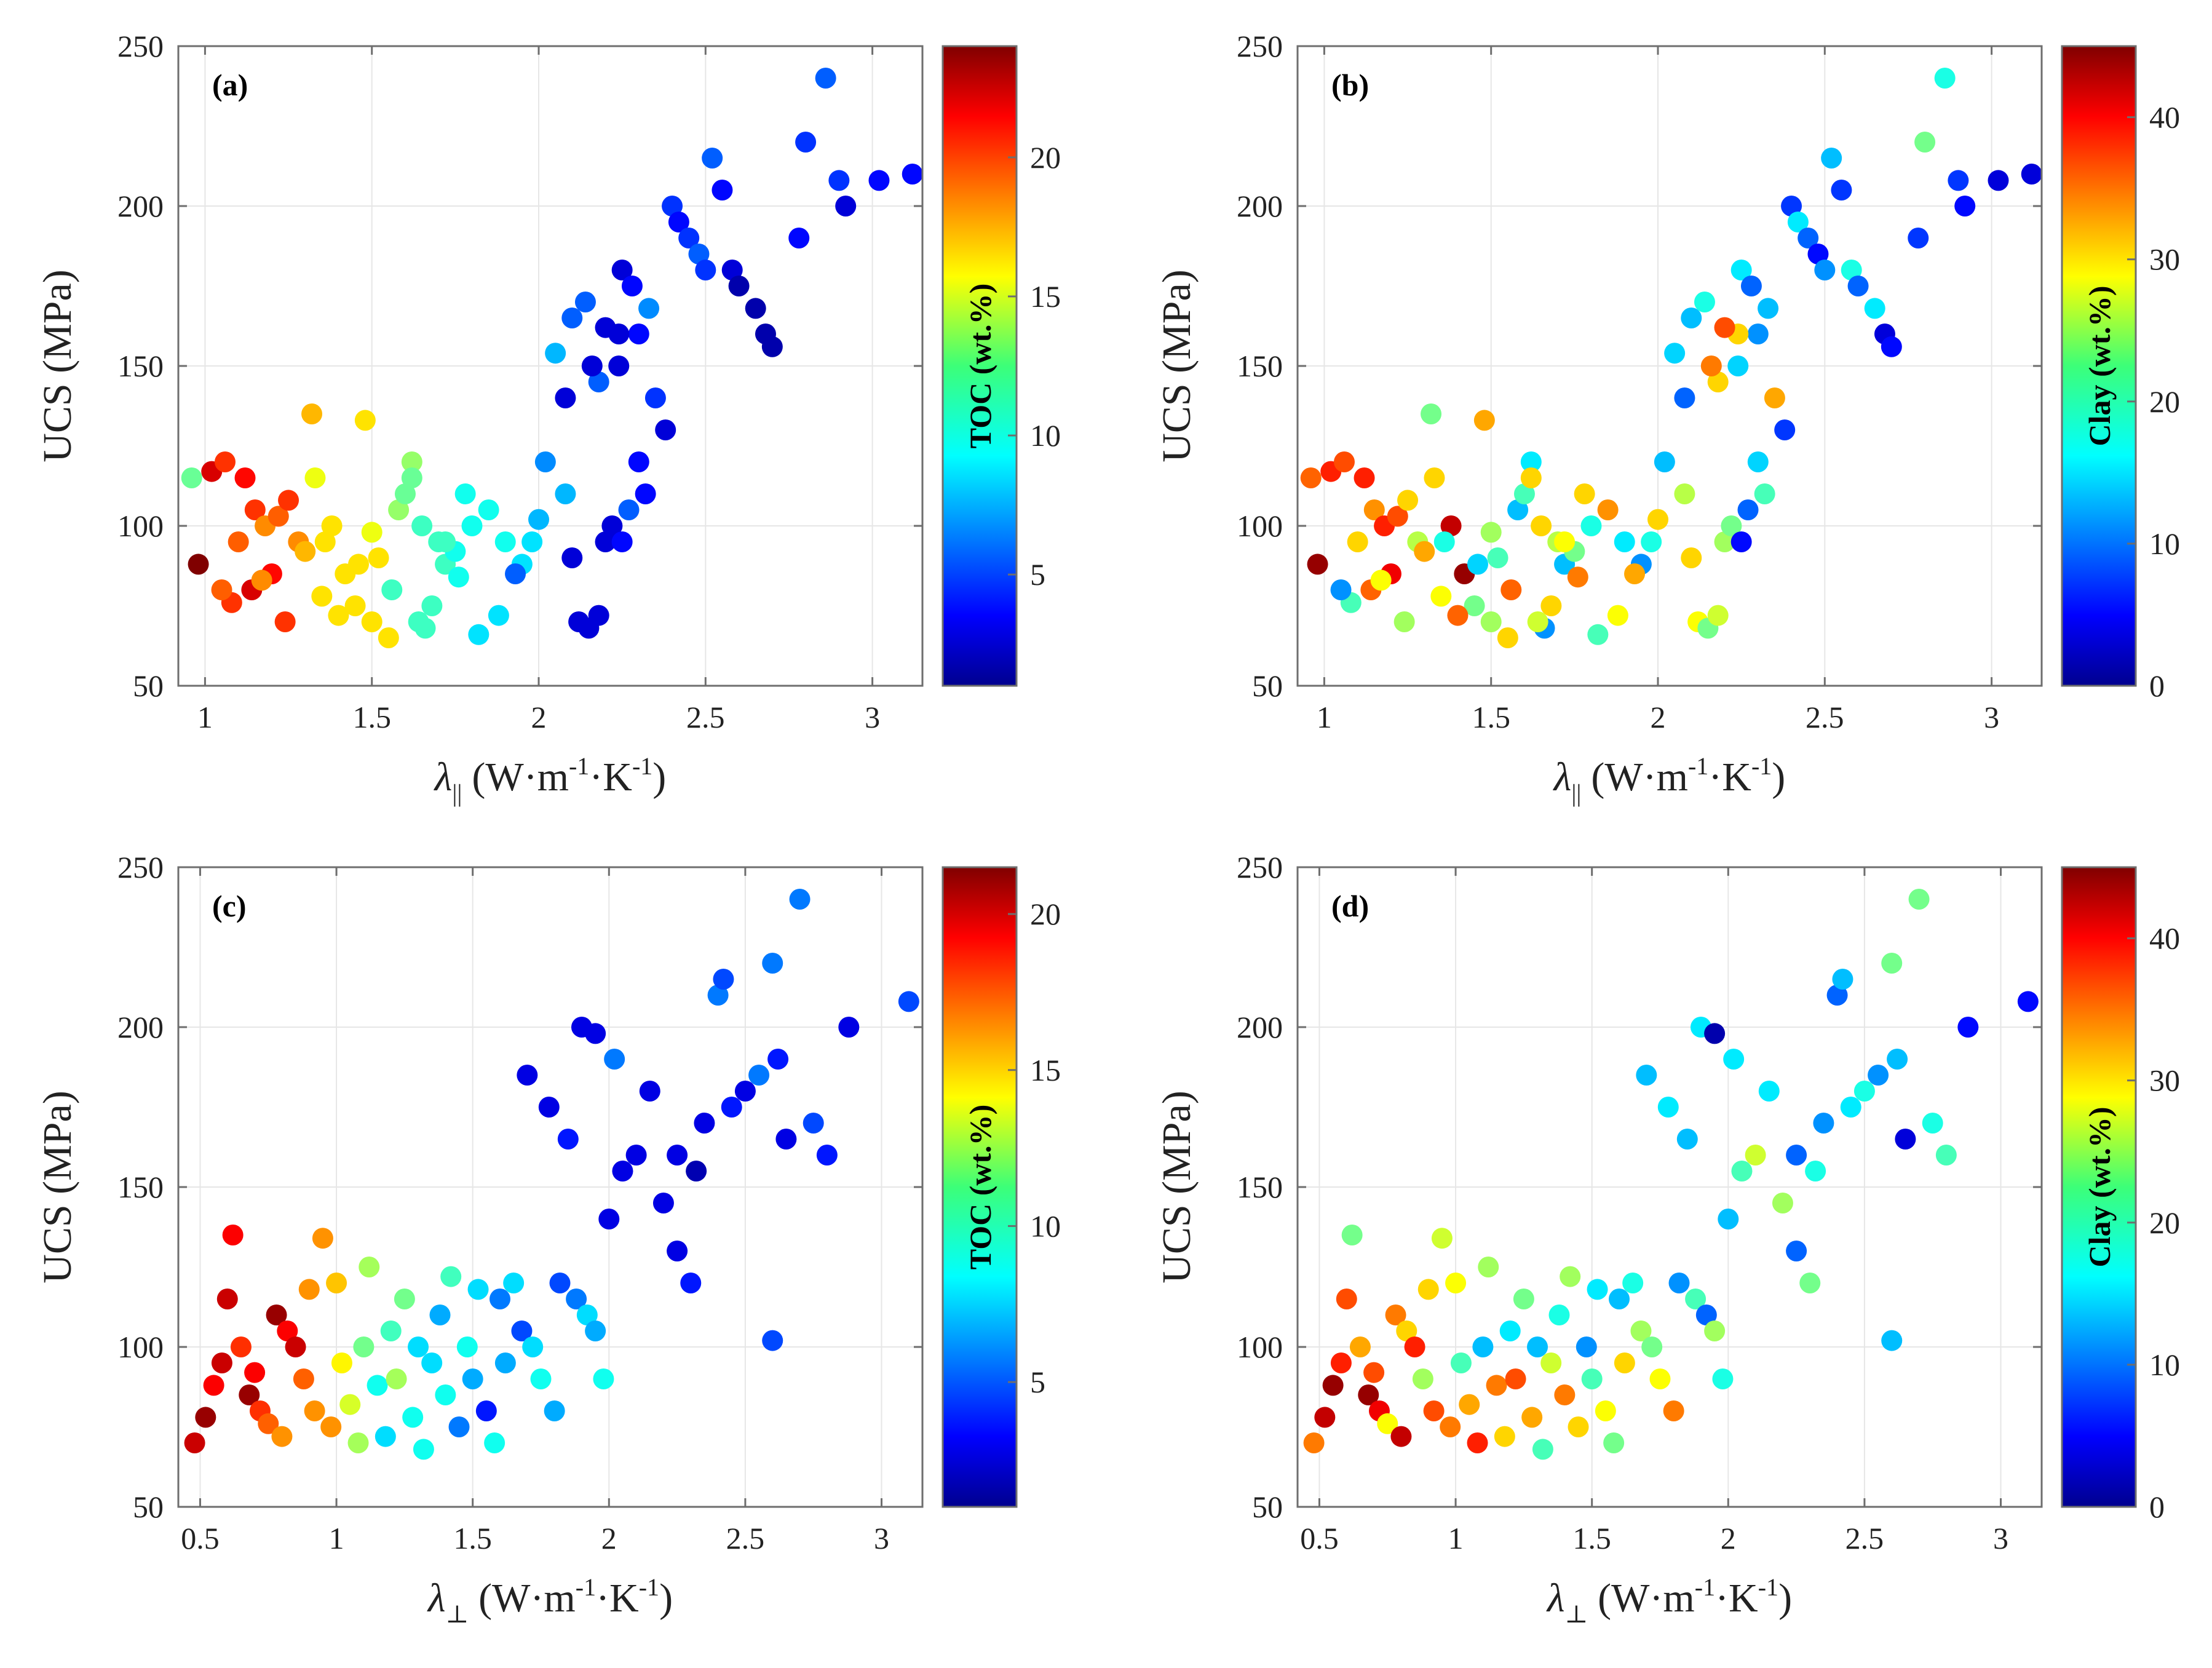  I want to click on colorbar-tick-label: 10, so click(2164, 543).